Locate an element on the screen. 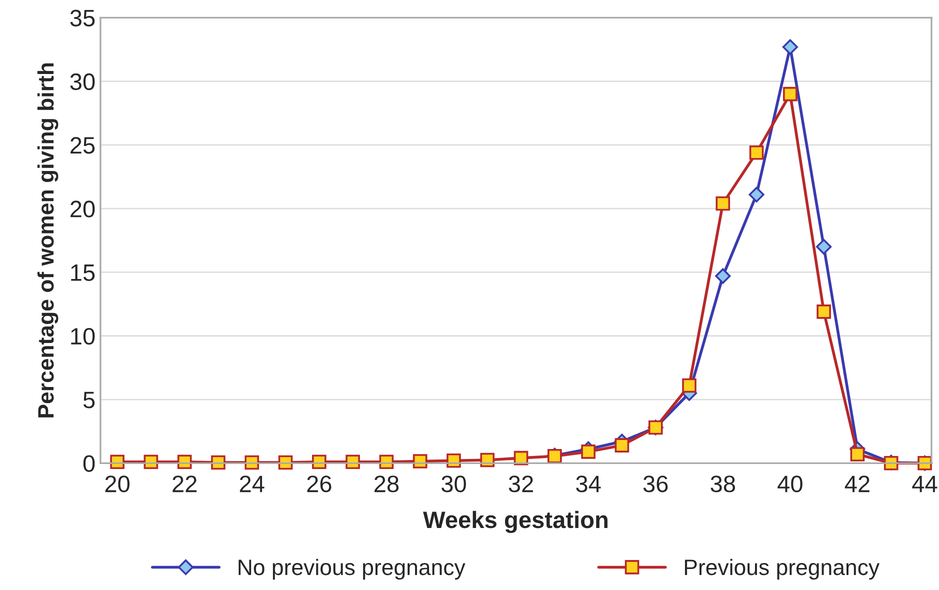 This screenshot has width=939, height=590. legend-label: Previous pregnancy is located at coordinates (782, 569).